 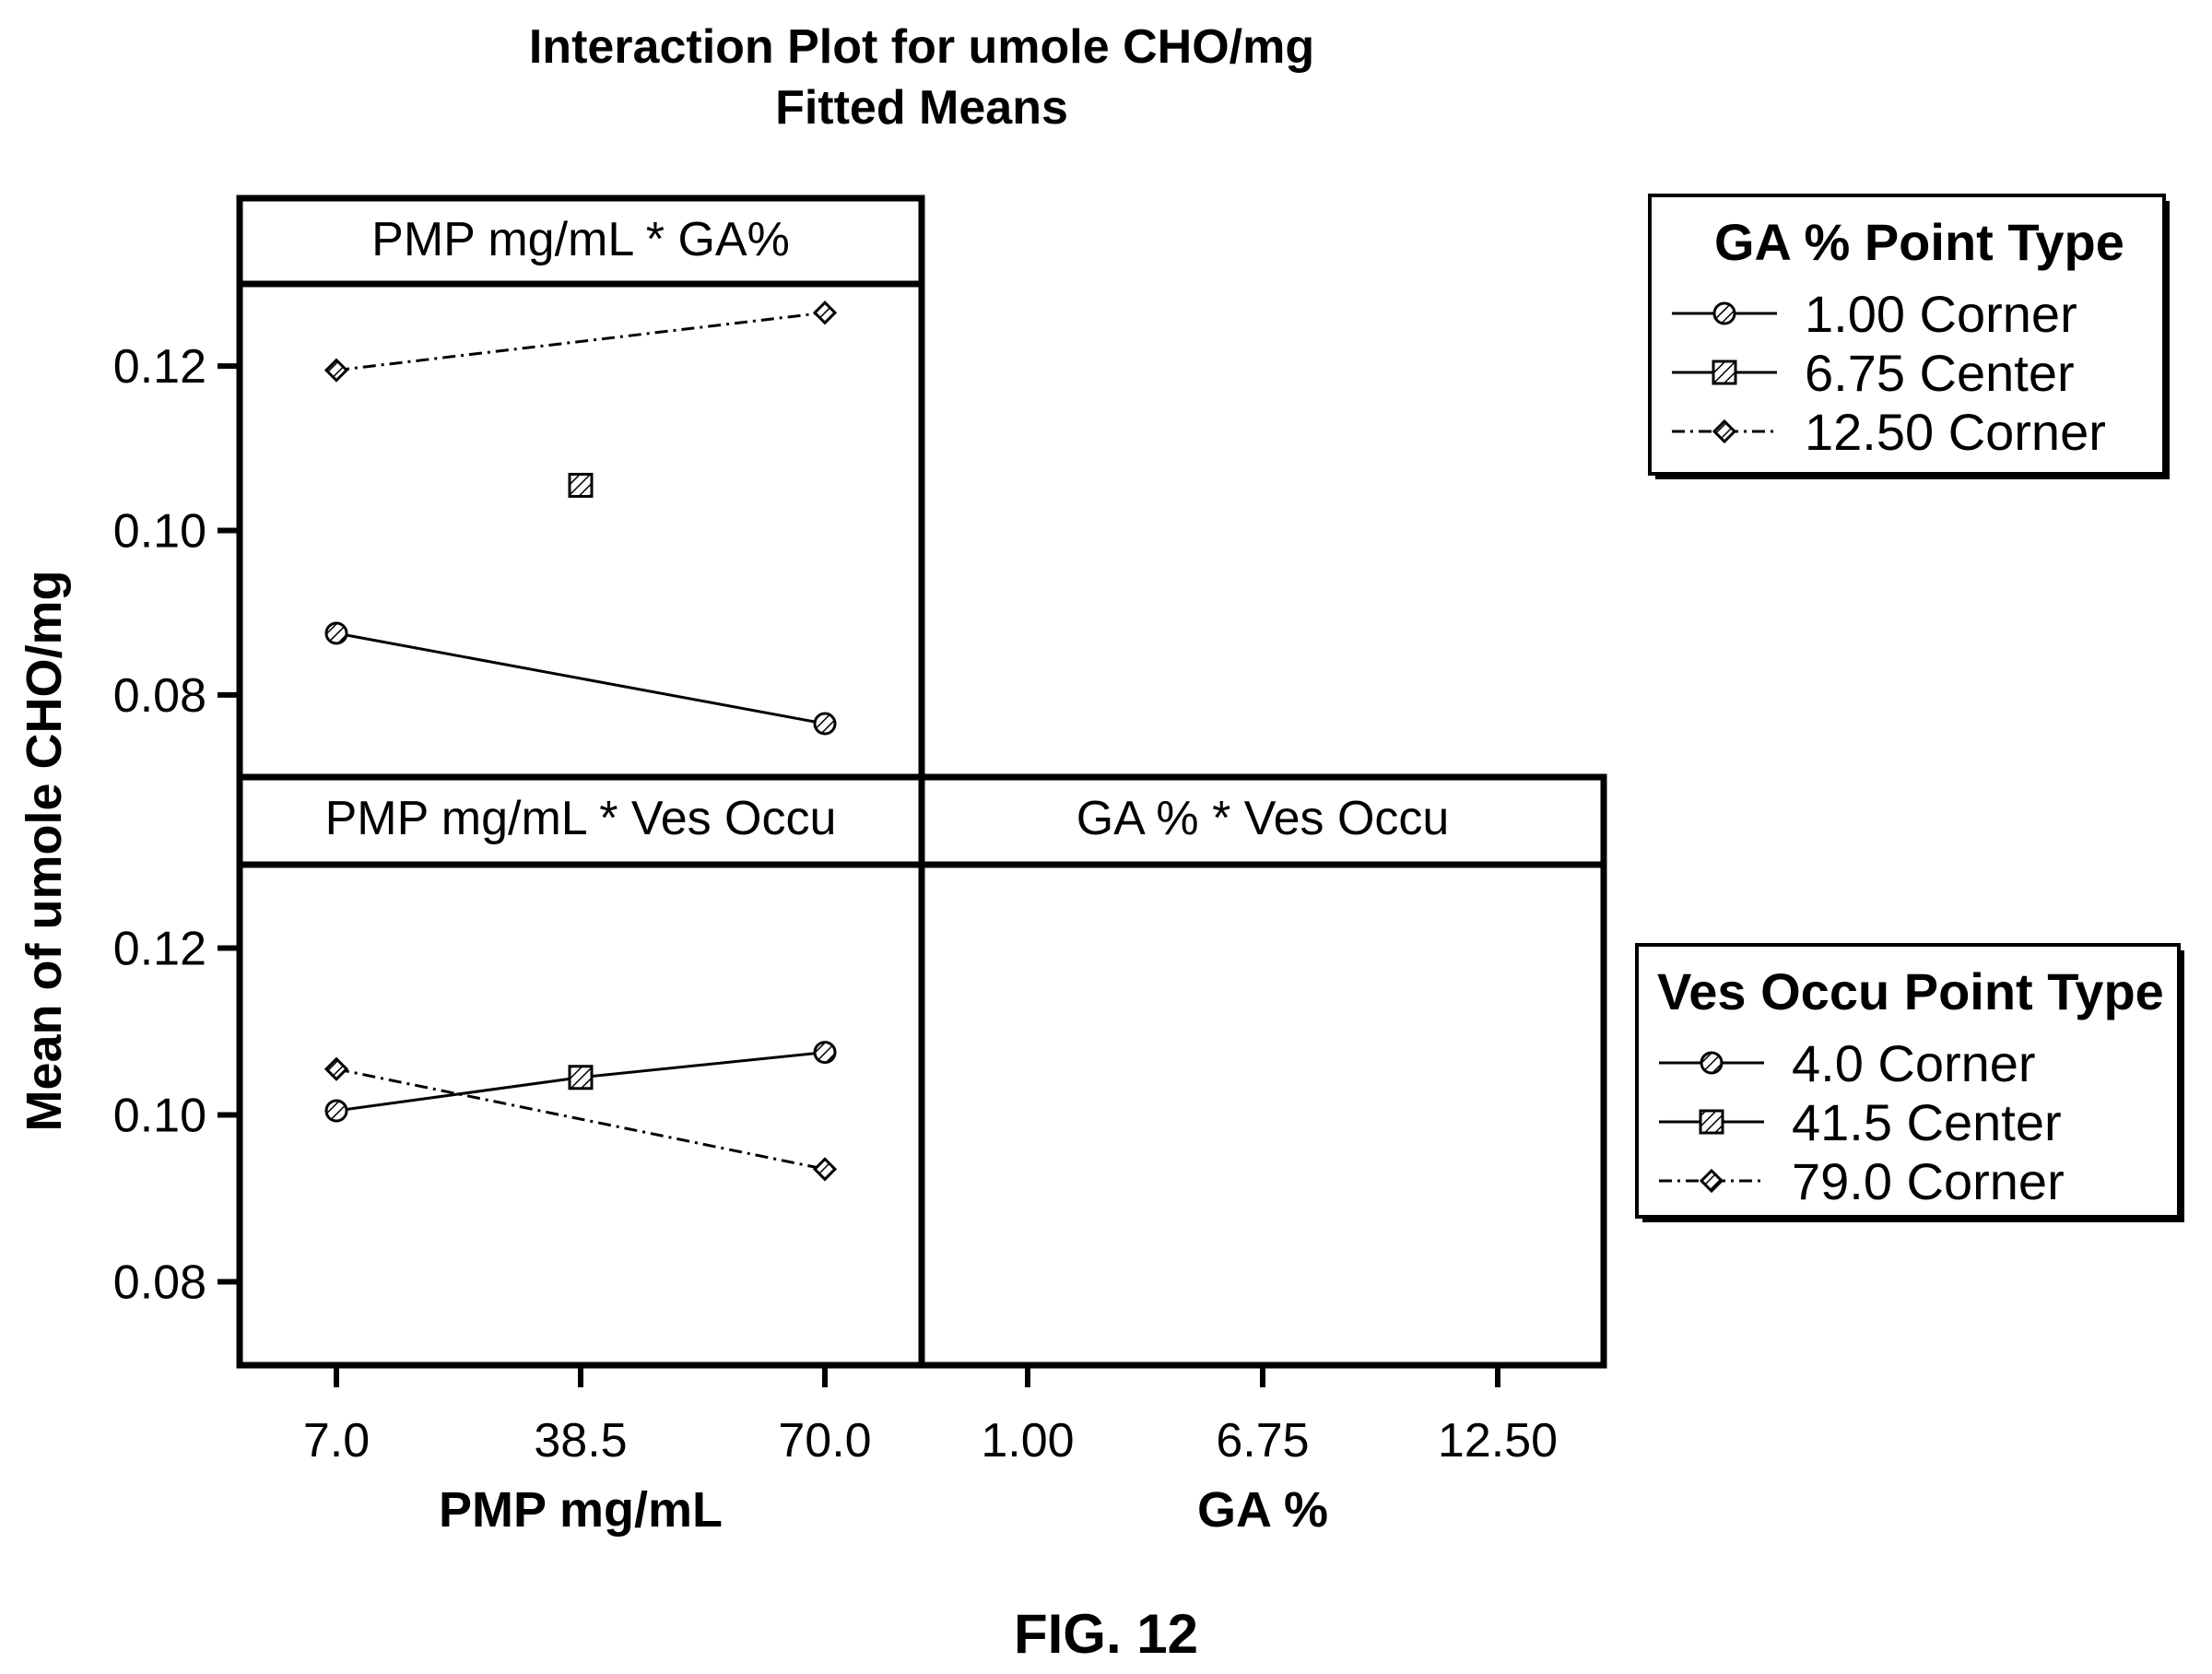 I want to click on x-tick-label: 7.0, so click(x=336, y=1441).